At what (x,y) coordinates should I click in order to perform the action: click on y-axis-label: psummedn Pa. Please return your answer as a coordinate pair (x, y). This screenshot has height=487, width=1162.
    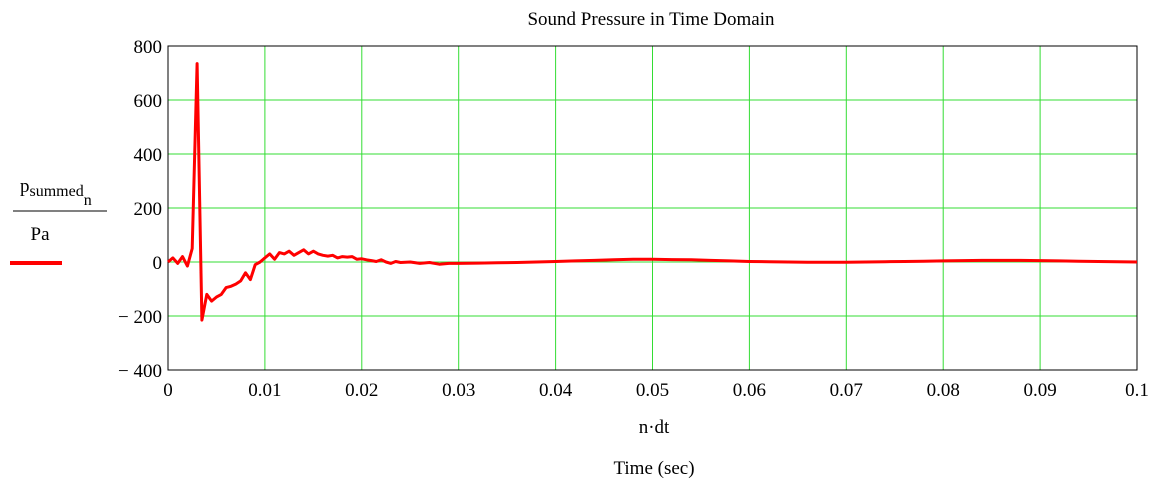
    Looking at the image, I should click on (60, 210).